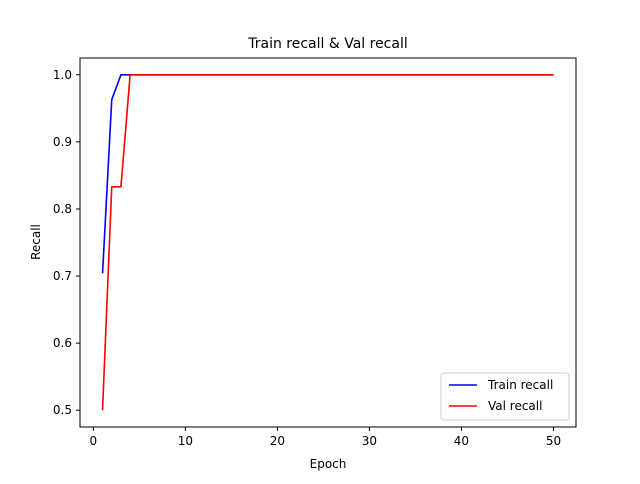  I want to click on x-tick-label: 50, so click(553, 441).